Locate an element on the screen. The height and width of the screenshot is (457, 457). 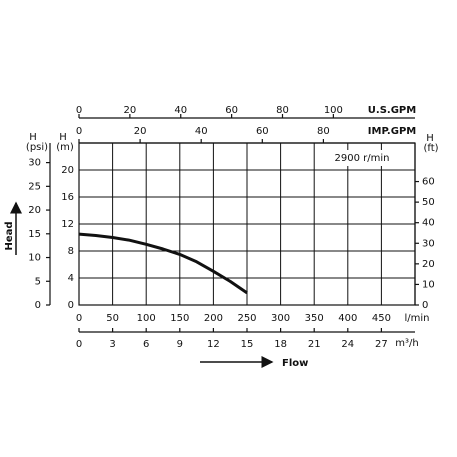
m3h-unit: m³/h is located at coordinates (406, 343).